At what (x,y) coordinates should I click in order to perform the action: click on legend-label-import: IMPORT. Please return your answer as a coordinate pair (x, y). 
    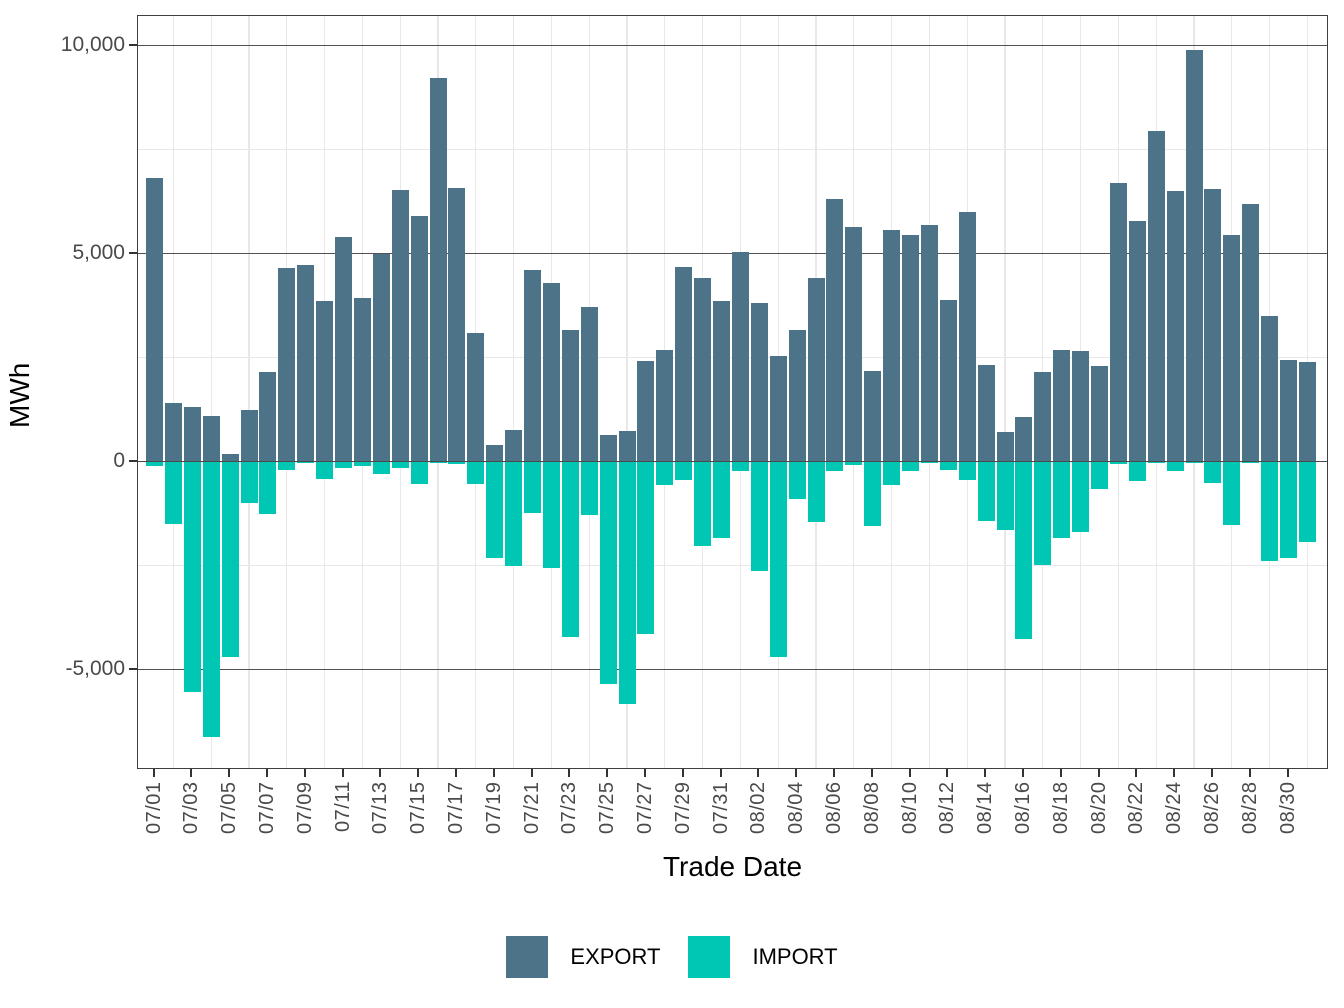
    Looking at the image, I should click on (795, 956).